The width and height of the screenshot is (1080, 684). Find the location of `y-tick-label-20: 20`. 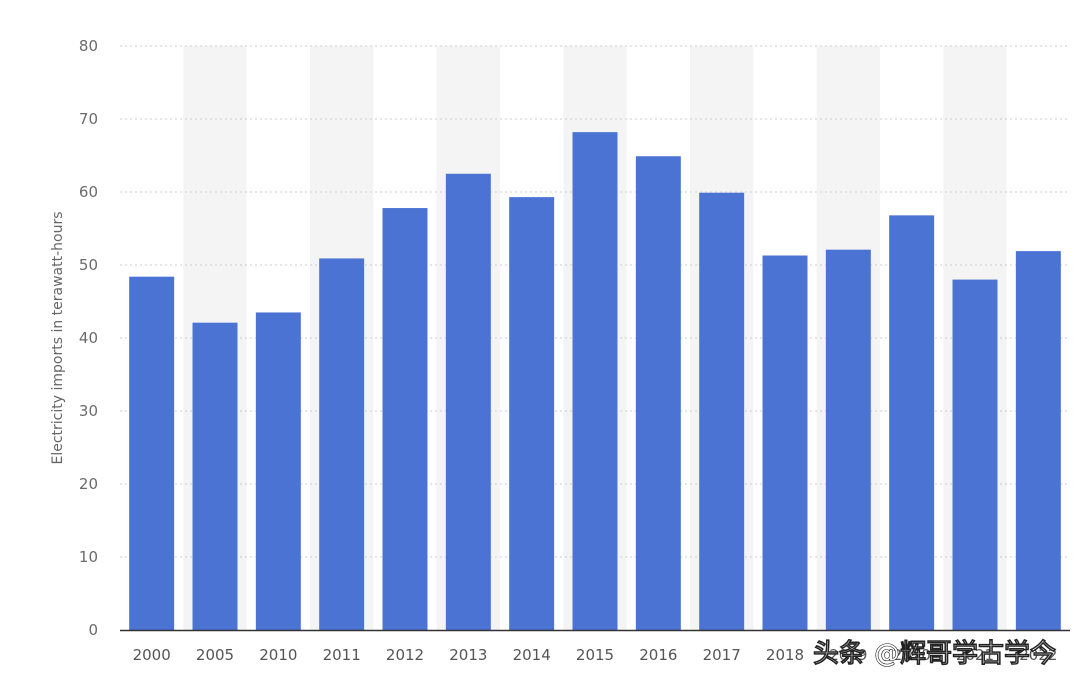

y-tick-label-20: 20 is located at coordinates (88, 484).